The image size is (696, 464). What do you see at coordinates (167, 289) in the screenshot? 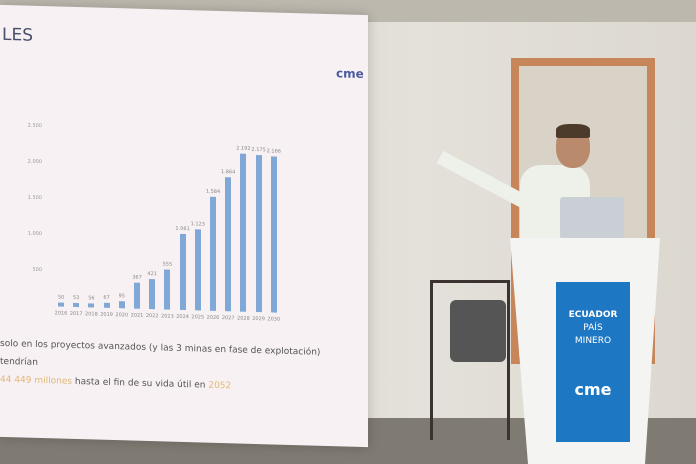
I see `bar-2023` at bounding box center [167, 289].